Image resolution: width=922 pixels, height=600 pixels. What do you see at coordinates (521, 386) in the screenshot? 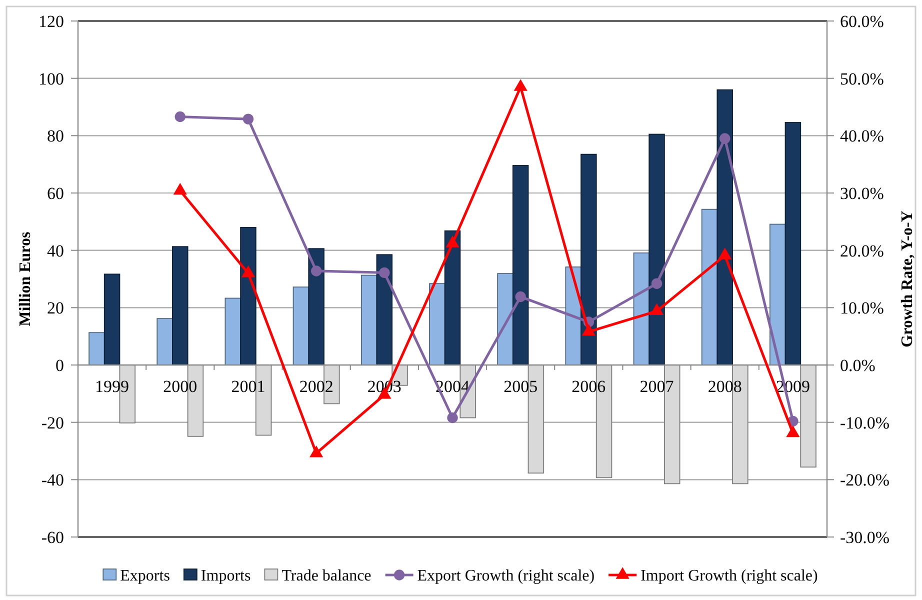
I see `x-tick-label: 2005` at bounding box center [521, 386].